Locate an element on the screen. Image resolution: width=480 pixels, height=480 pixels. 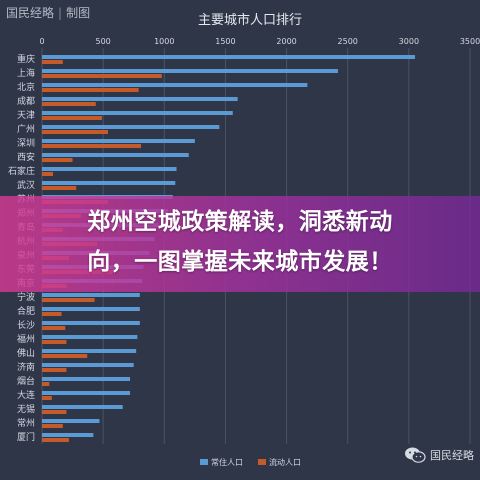
legend-label: 流动人口 is located at coordinates (285, 462).